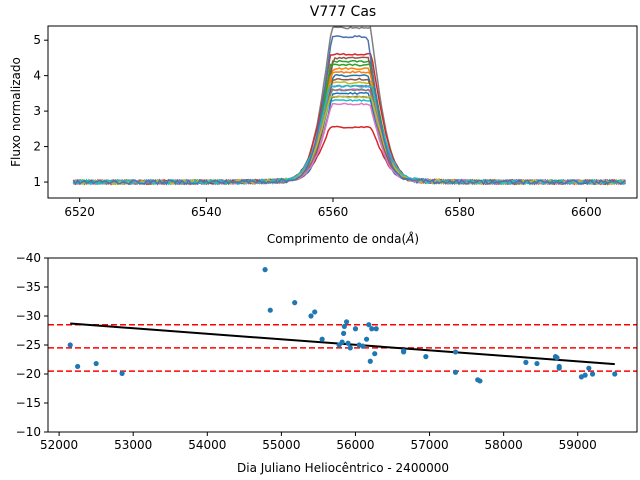 The image size is (640, 480). What do you see at coordinates (37, 111) in the screenshot?
I see `spectra-y-tick-label: 3` at bounding box center [37, 111].